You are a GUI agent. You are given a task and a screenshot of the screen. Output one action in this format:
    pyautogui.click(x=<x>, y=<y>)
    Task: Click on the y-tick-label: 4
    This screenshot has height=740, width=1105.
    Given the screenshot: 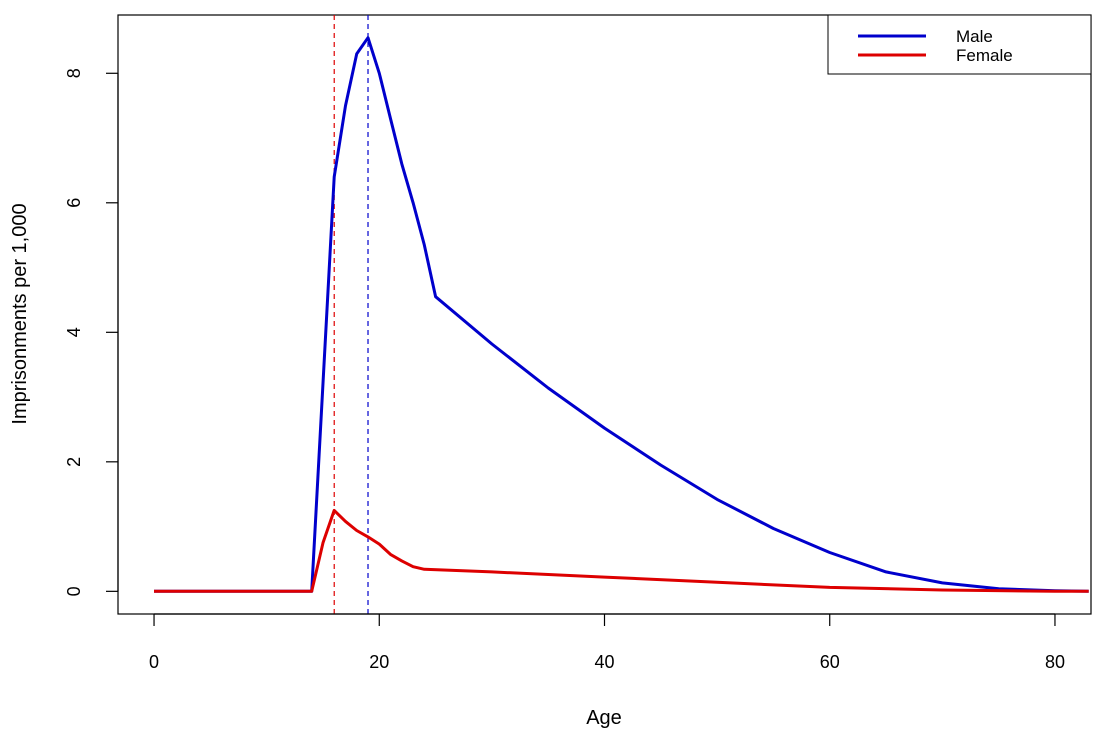 What is the action you would take?
    pyautogui.click(x=74, y=332)
    